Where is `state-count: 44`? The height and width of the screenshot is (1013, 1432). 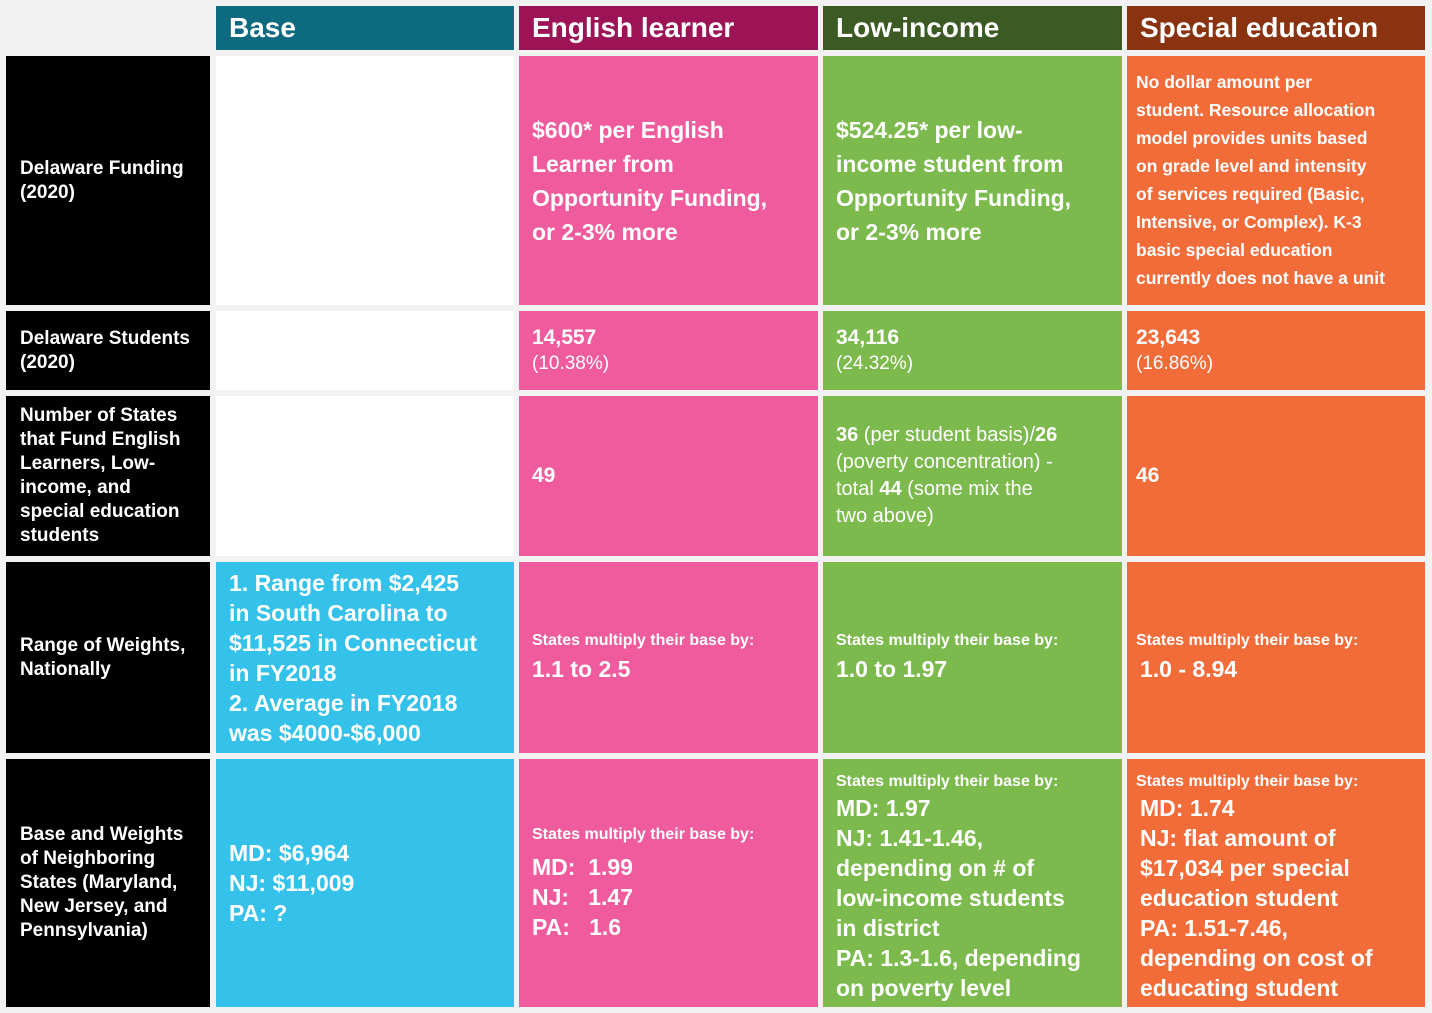 state-count: 44 is located at coordinates (890, 489).